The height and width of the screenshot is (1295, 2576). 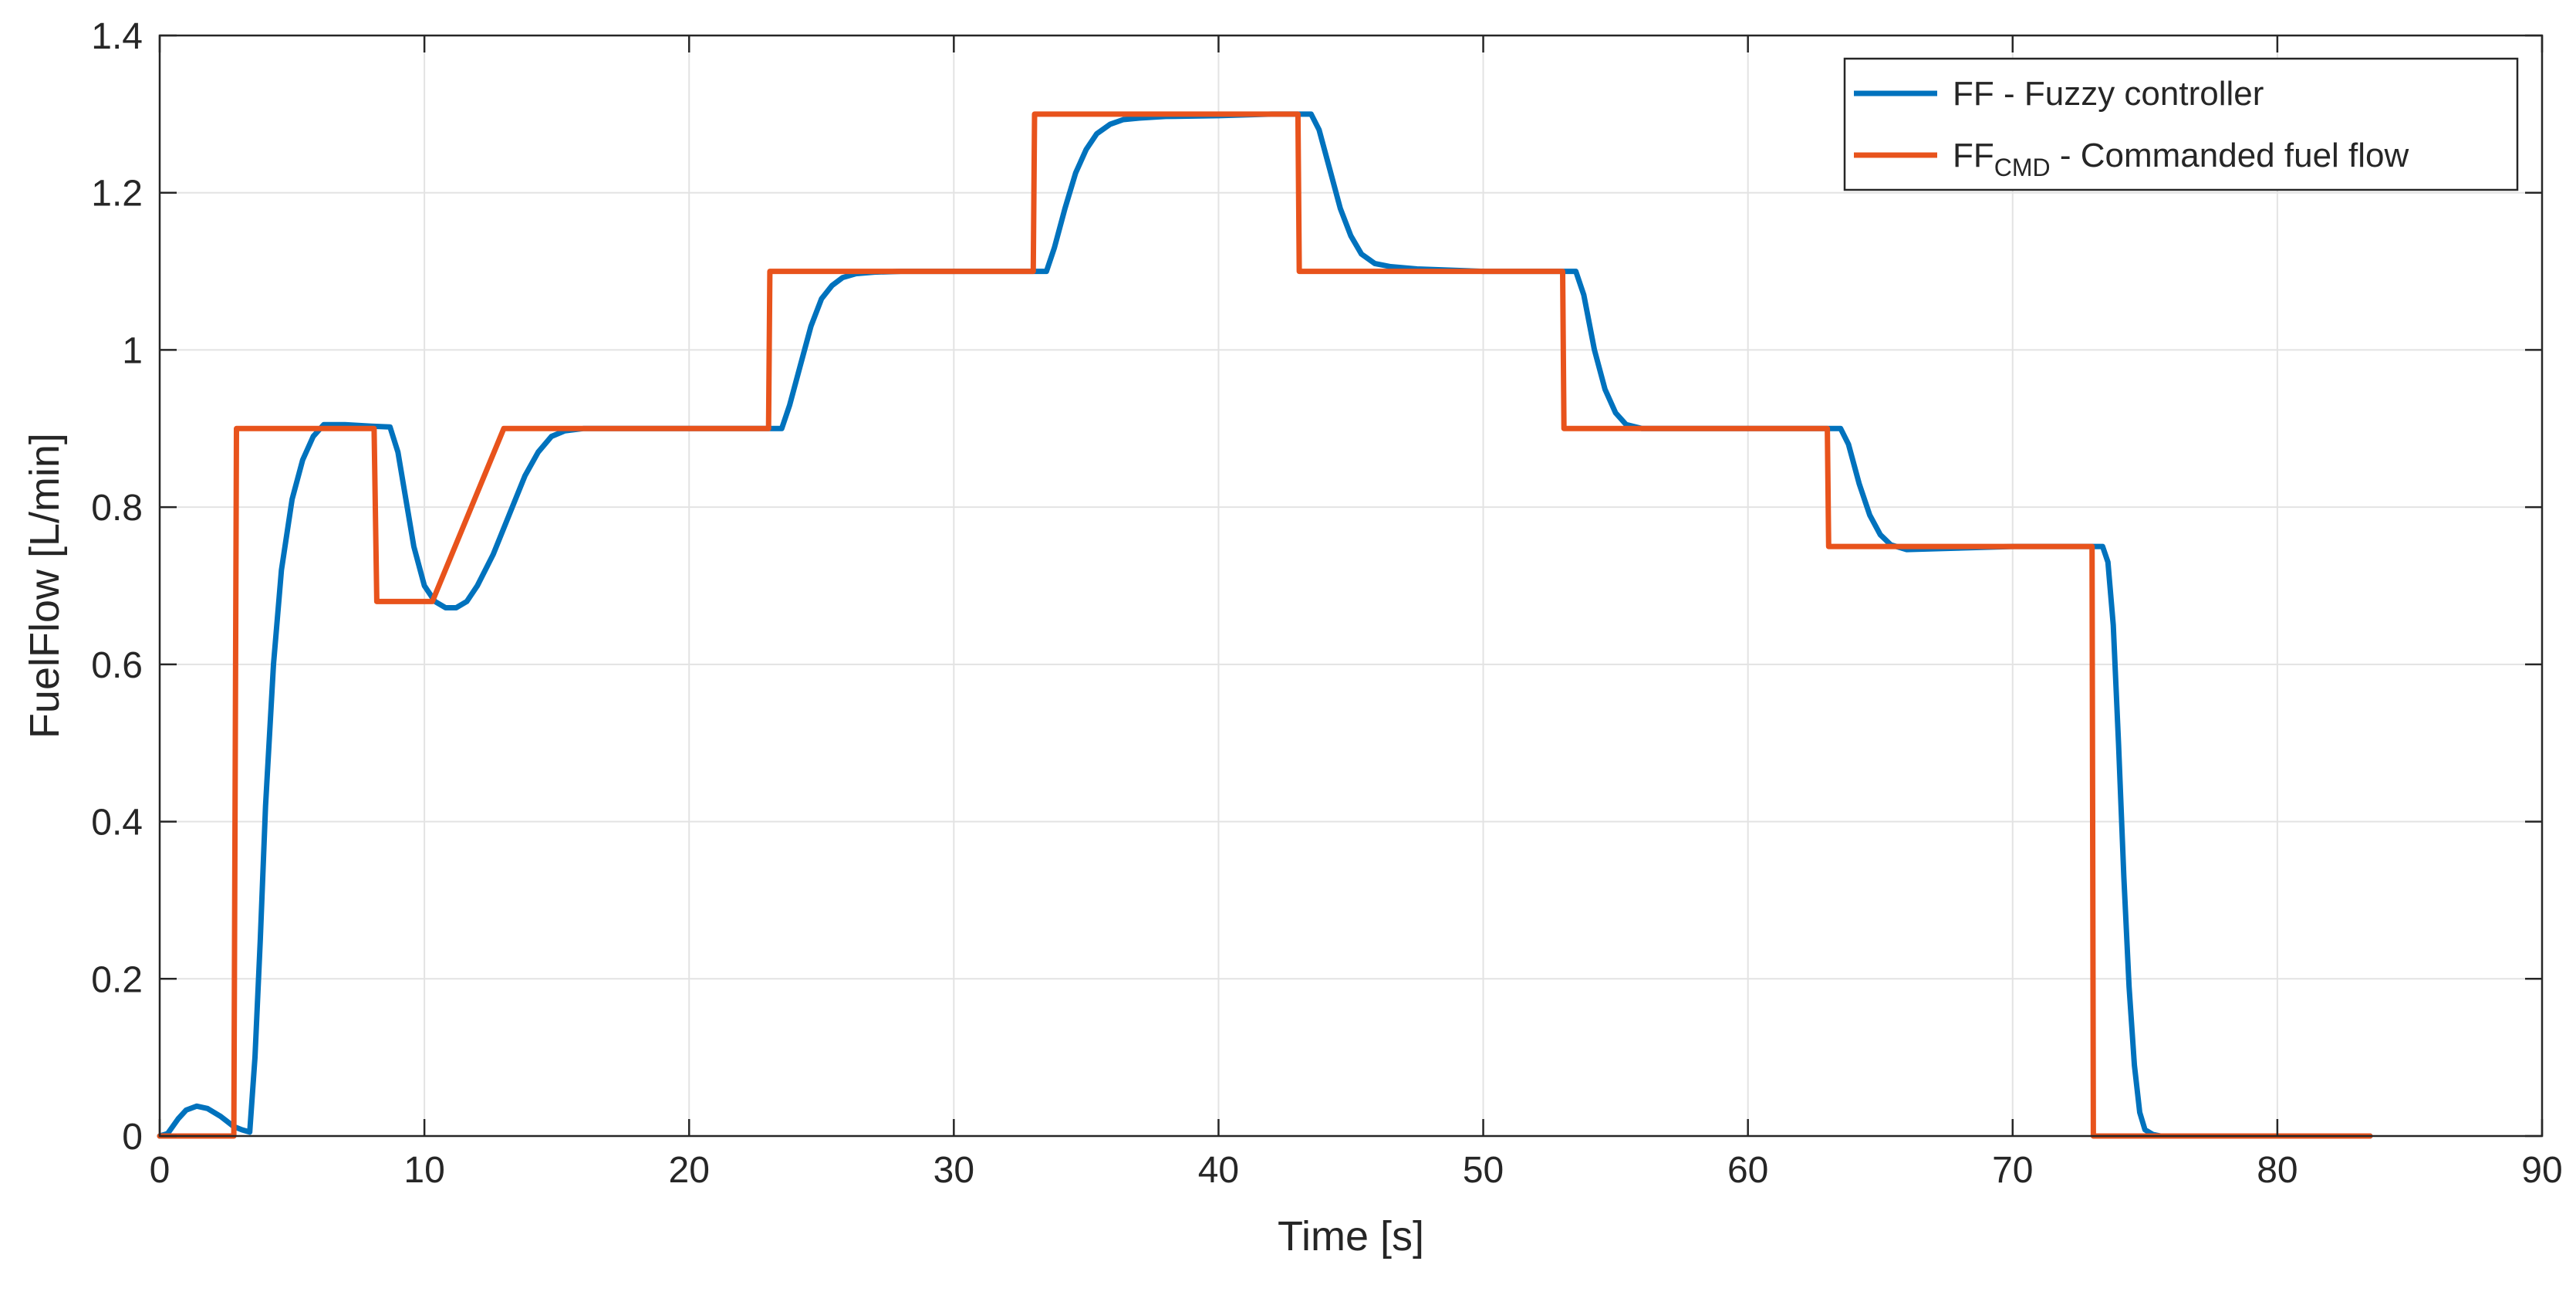 What do you see at coordinates (2541, 1170) in the screenshot?
I see `x-tick-label: 90` at bounding box center [2541, 1170].